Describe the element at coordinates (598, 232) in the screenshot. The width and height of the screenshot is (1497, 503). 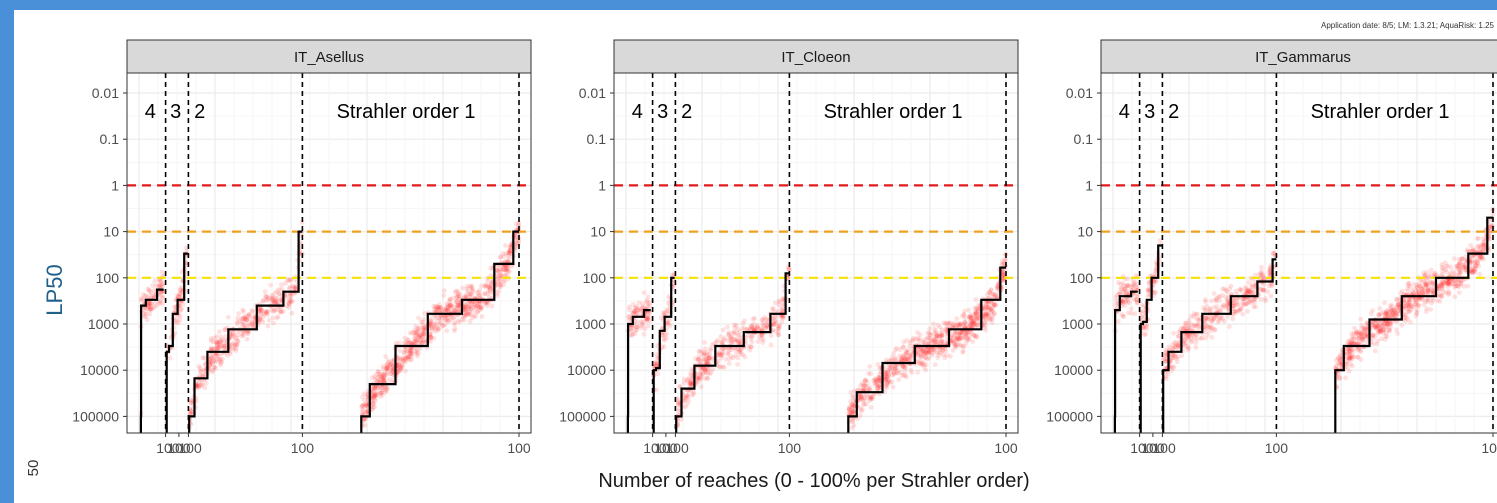
I see `y-tick-label: 10` at that location.